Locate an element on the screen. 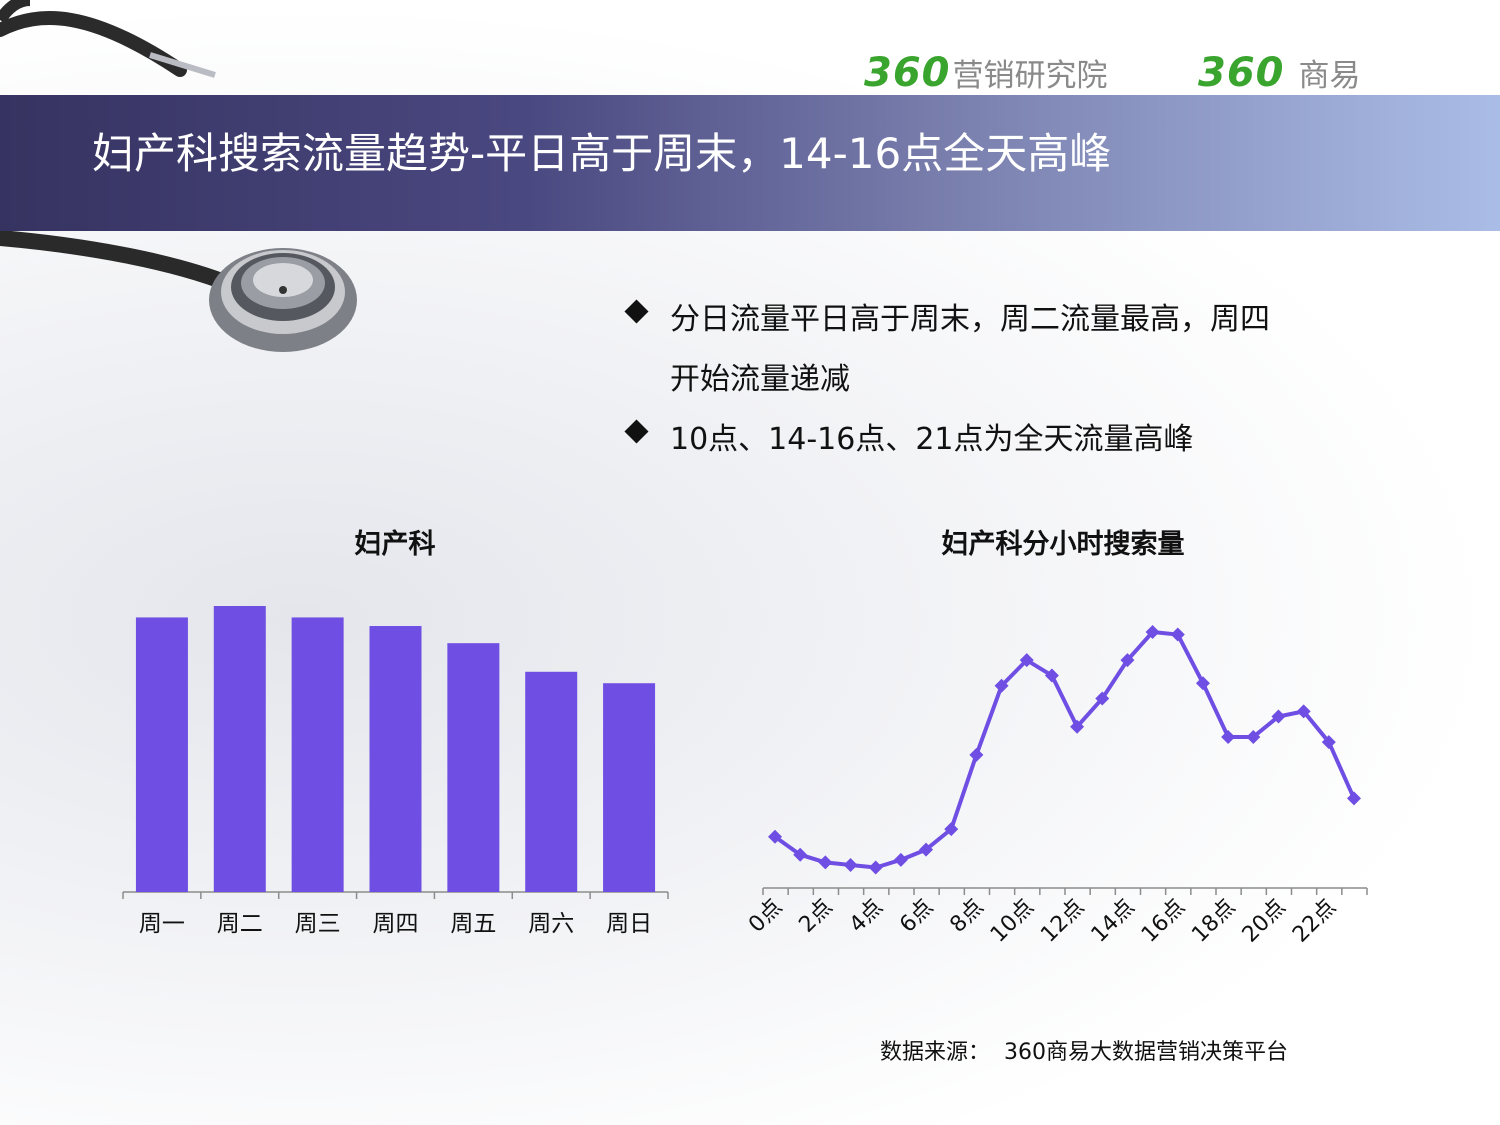 This screenshot has width=1500, height=1125. bullet-item: 分日流量平日高于周末，周二流量最高，周四开始流量递减 is located at coordinates (947, 350).